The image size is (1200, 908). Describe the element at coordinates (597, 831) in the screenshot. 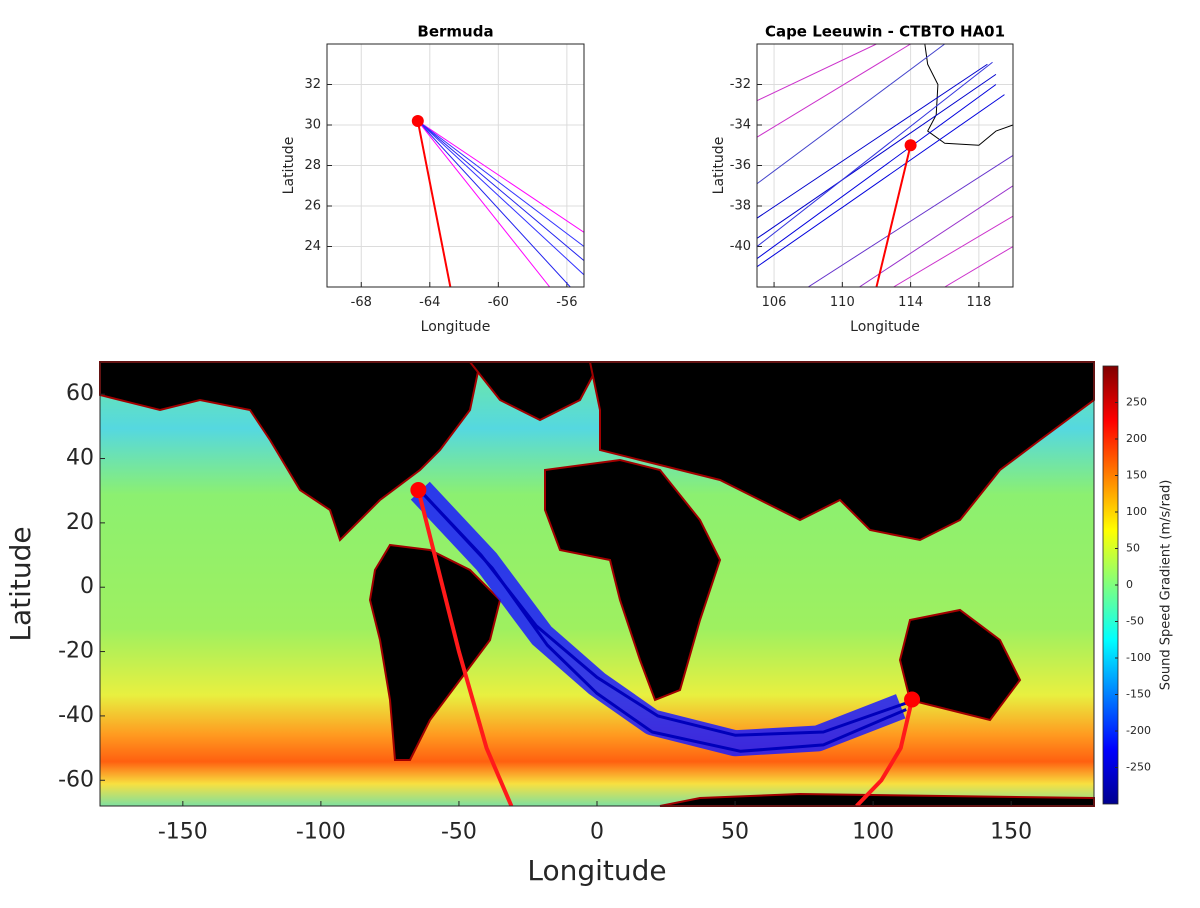

I see `x-tick-label: 0` at that location.